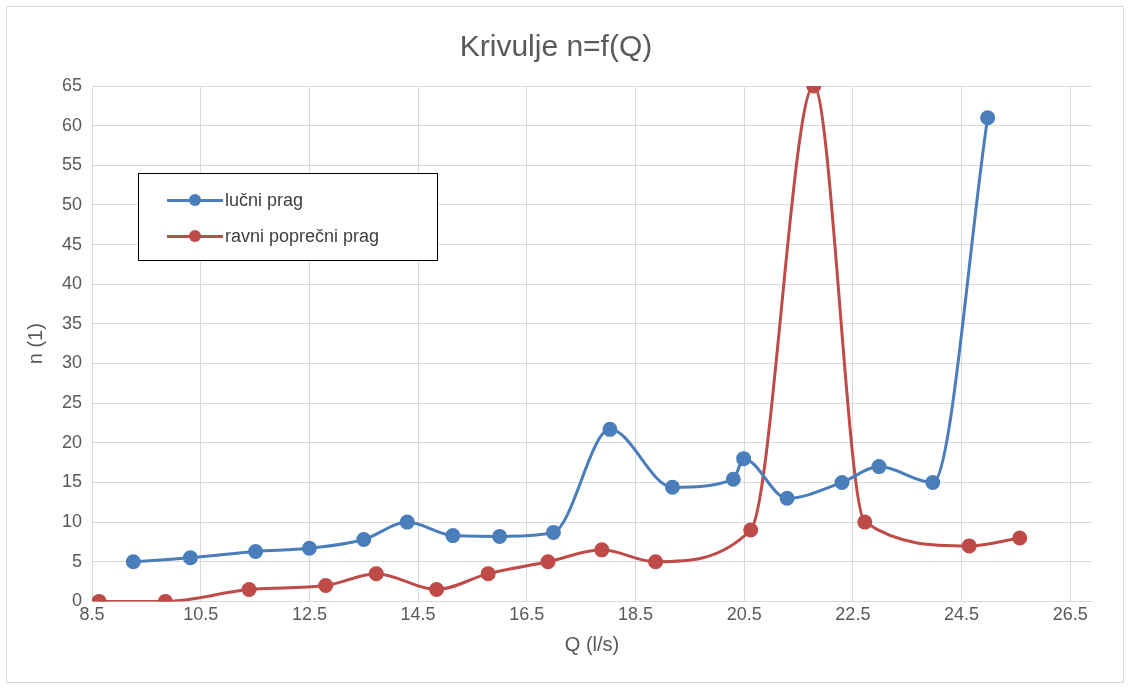 The image size is (1132, 691). Describe the element at coordinates (72, 521) in the screenshot. I see `y-tick-label: 10` at that location.